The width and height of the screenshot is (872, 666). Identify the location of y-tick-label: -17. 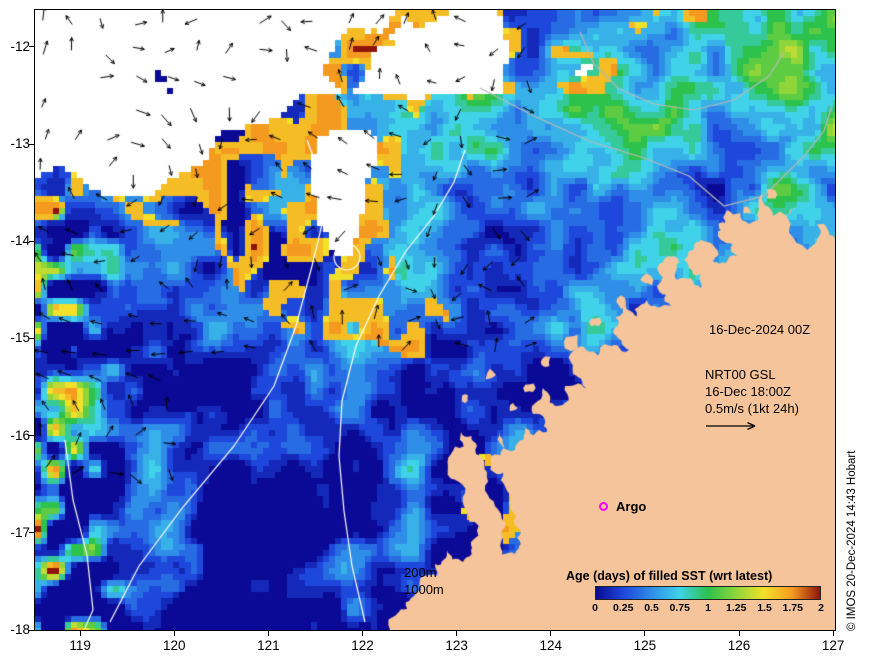
(20, 532).